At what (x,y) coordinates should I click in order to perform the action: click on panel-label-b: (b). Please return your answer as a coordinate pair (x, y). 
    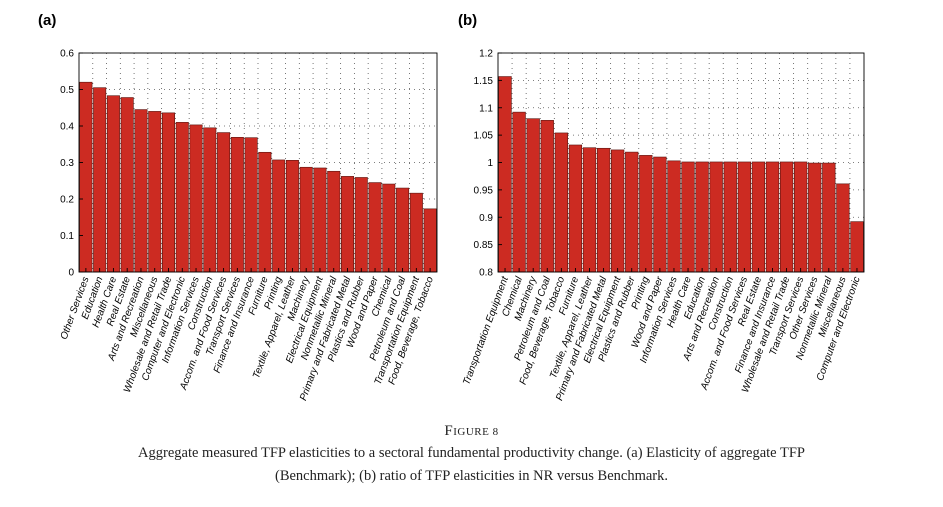
    Looking at the image, I should click on (468, 20).